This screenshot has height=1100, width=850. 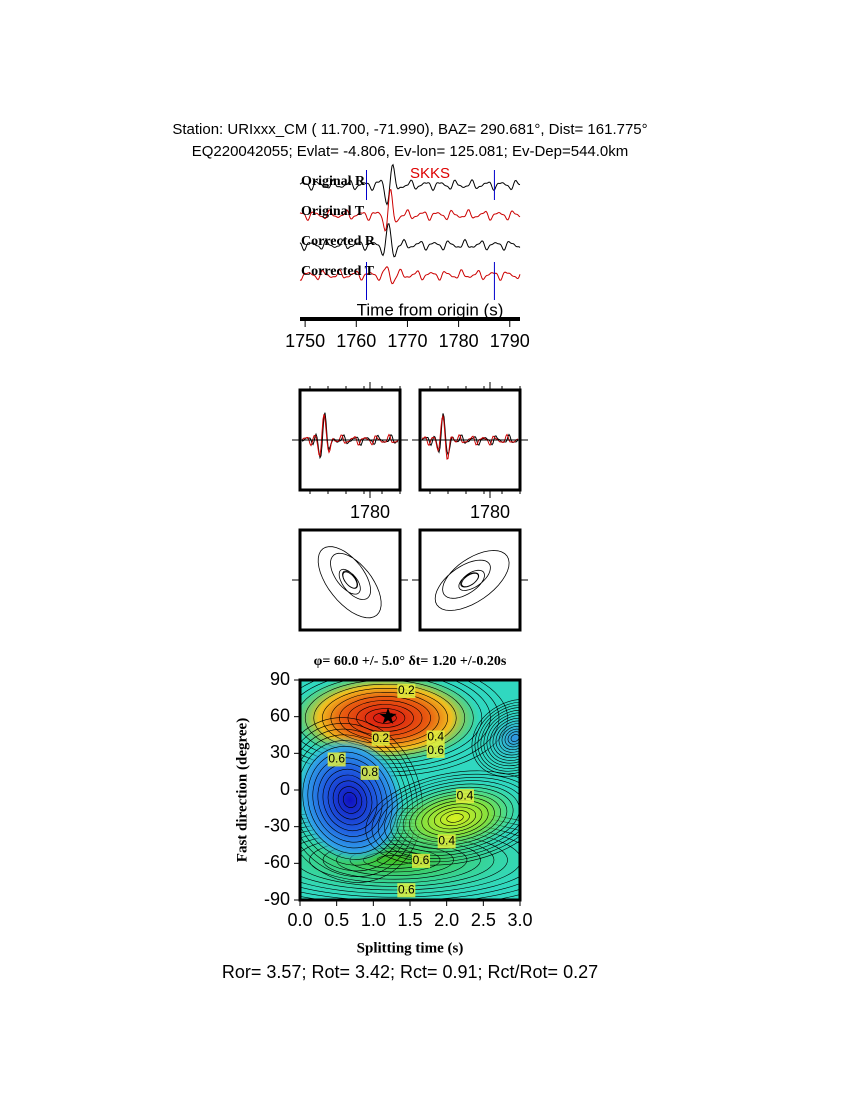 I want to click on best-estimate, so click(x=388, y=715).